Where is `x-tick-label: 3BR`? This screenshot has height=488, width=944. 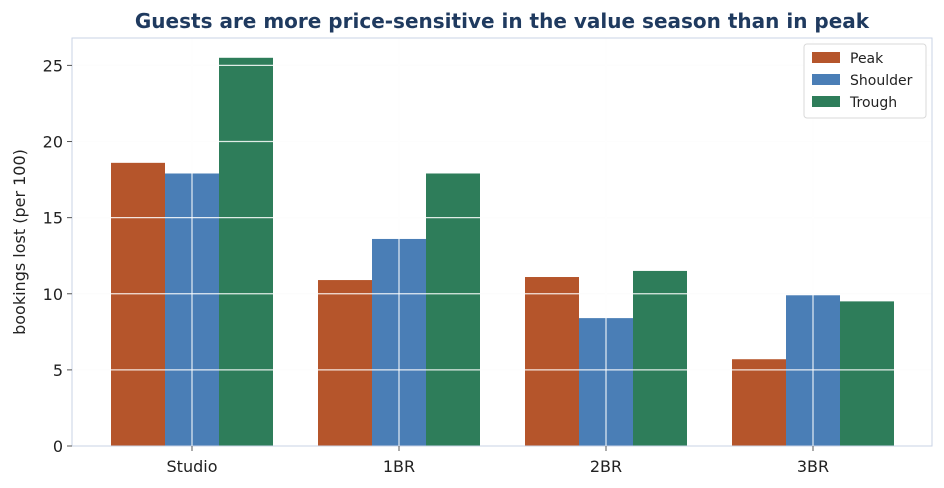 x-tick-label: 3BR is located at coordinates (813, 466).